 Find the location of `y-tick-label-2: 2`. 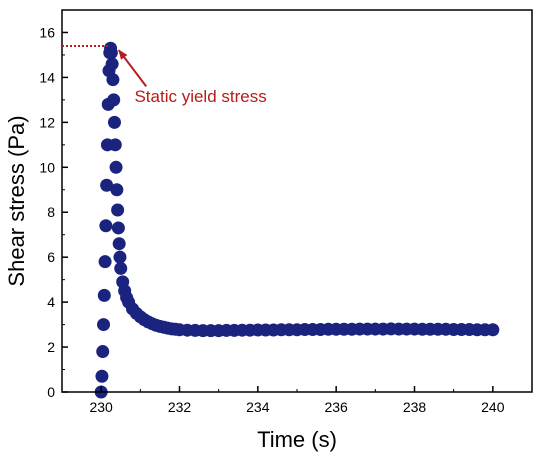

y-tick-label-2: 2 is located at coordinates (51, 347).